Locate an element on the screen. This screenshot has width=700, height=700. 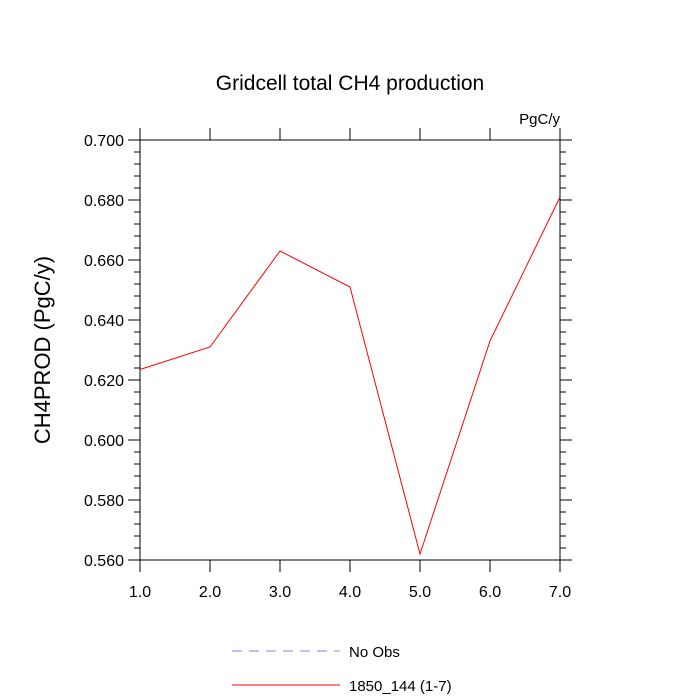
y-tick-label: 0.660 is located at coordinates (104, 261).